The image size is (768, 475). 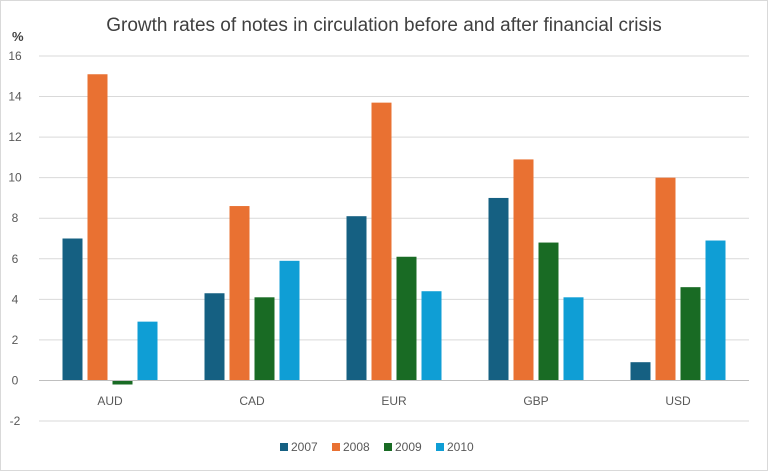 What do you see at coordinates (15, 299) in the screenshot?
I see `y-tick-label: 4` at bounding box center [15, 299].